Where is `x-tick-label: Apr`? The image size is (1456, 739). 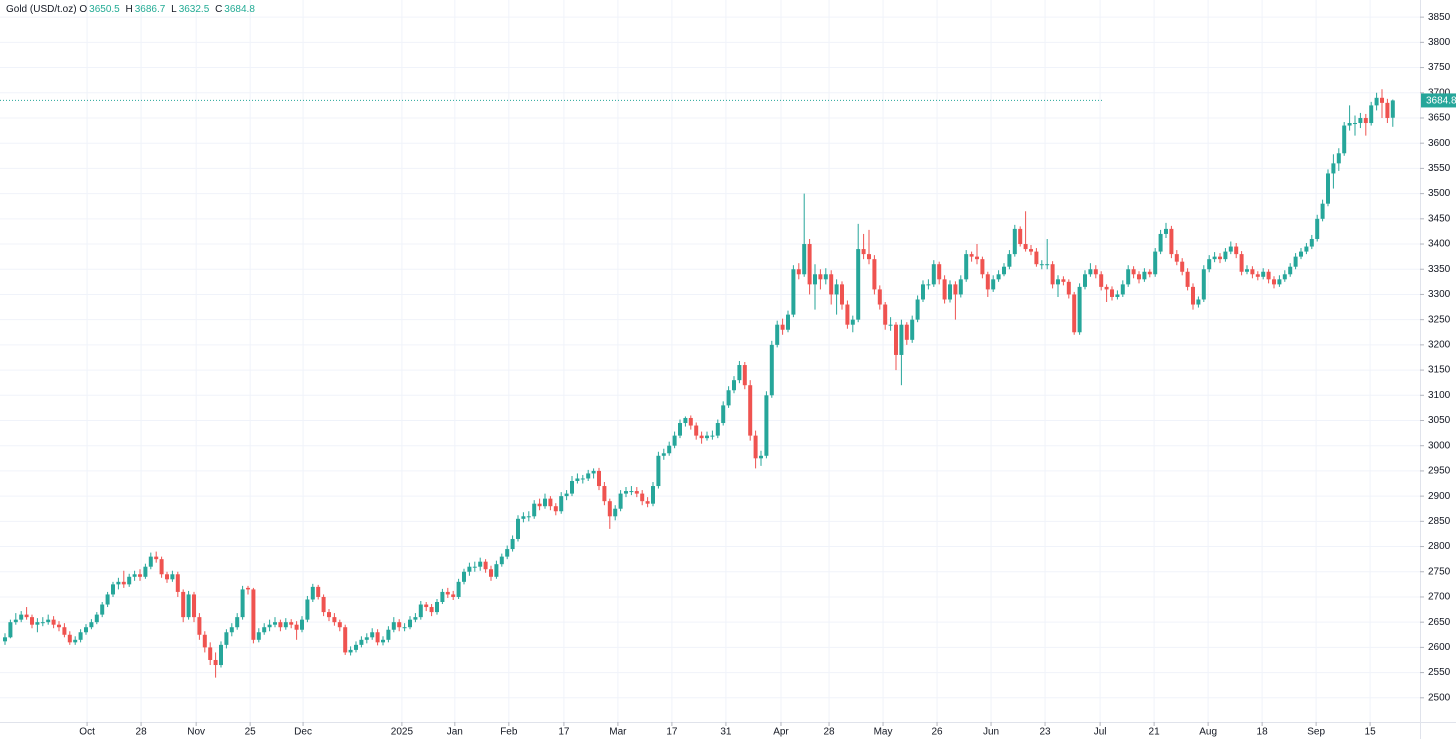 x-tick-label: Apr is located at coordinates (781, 732).